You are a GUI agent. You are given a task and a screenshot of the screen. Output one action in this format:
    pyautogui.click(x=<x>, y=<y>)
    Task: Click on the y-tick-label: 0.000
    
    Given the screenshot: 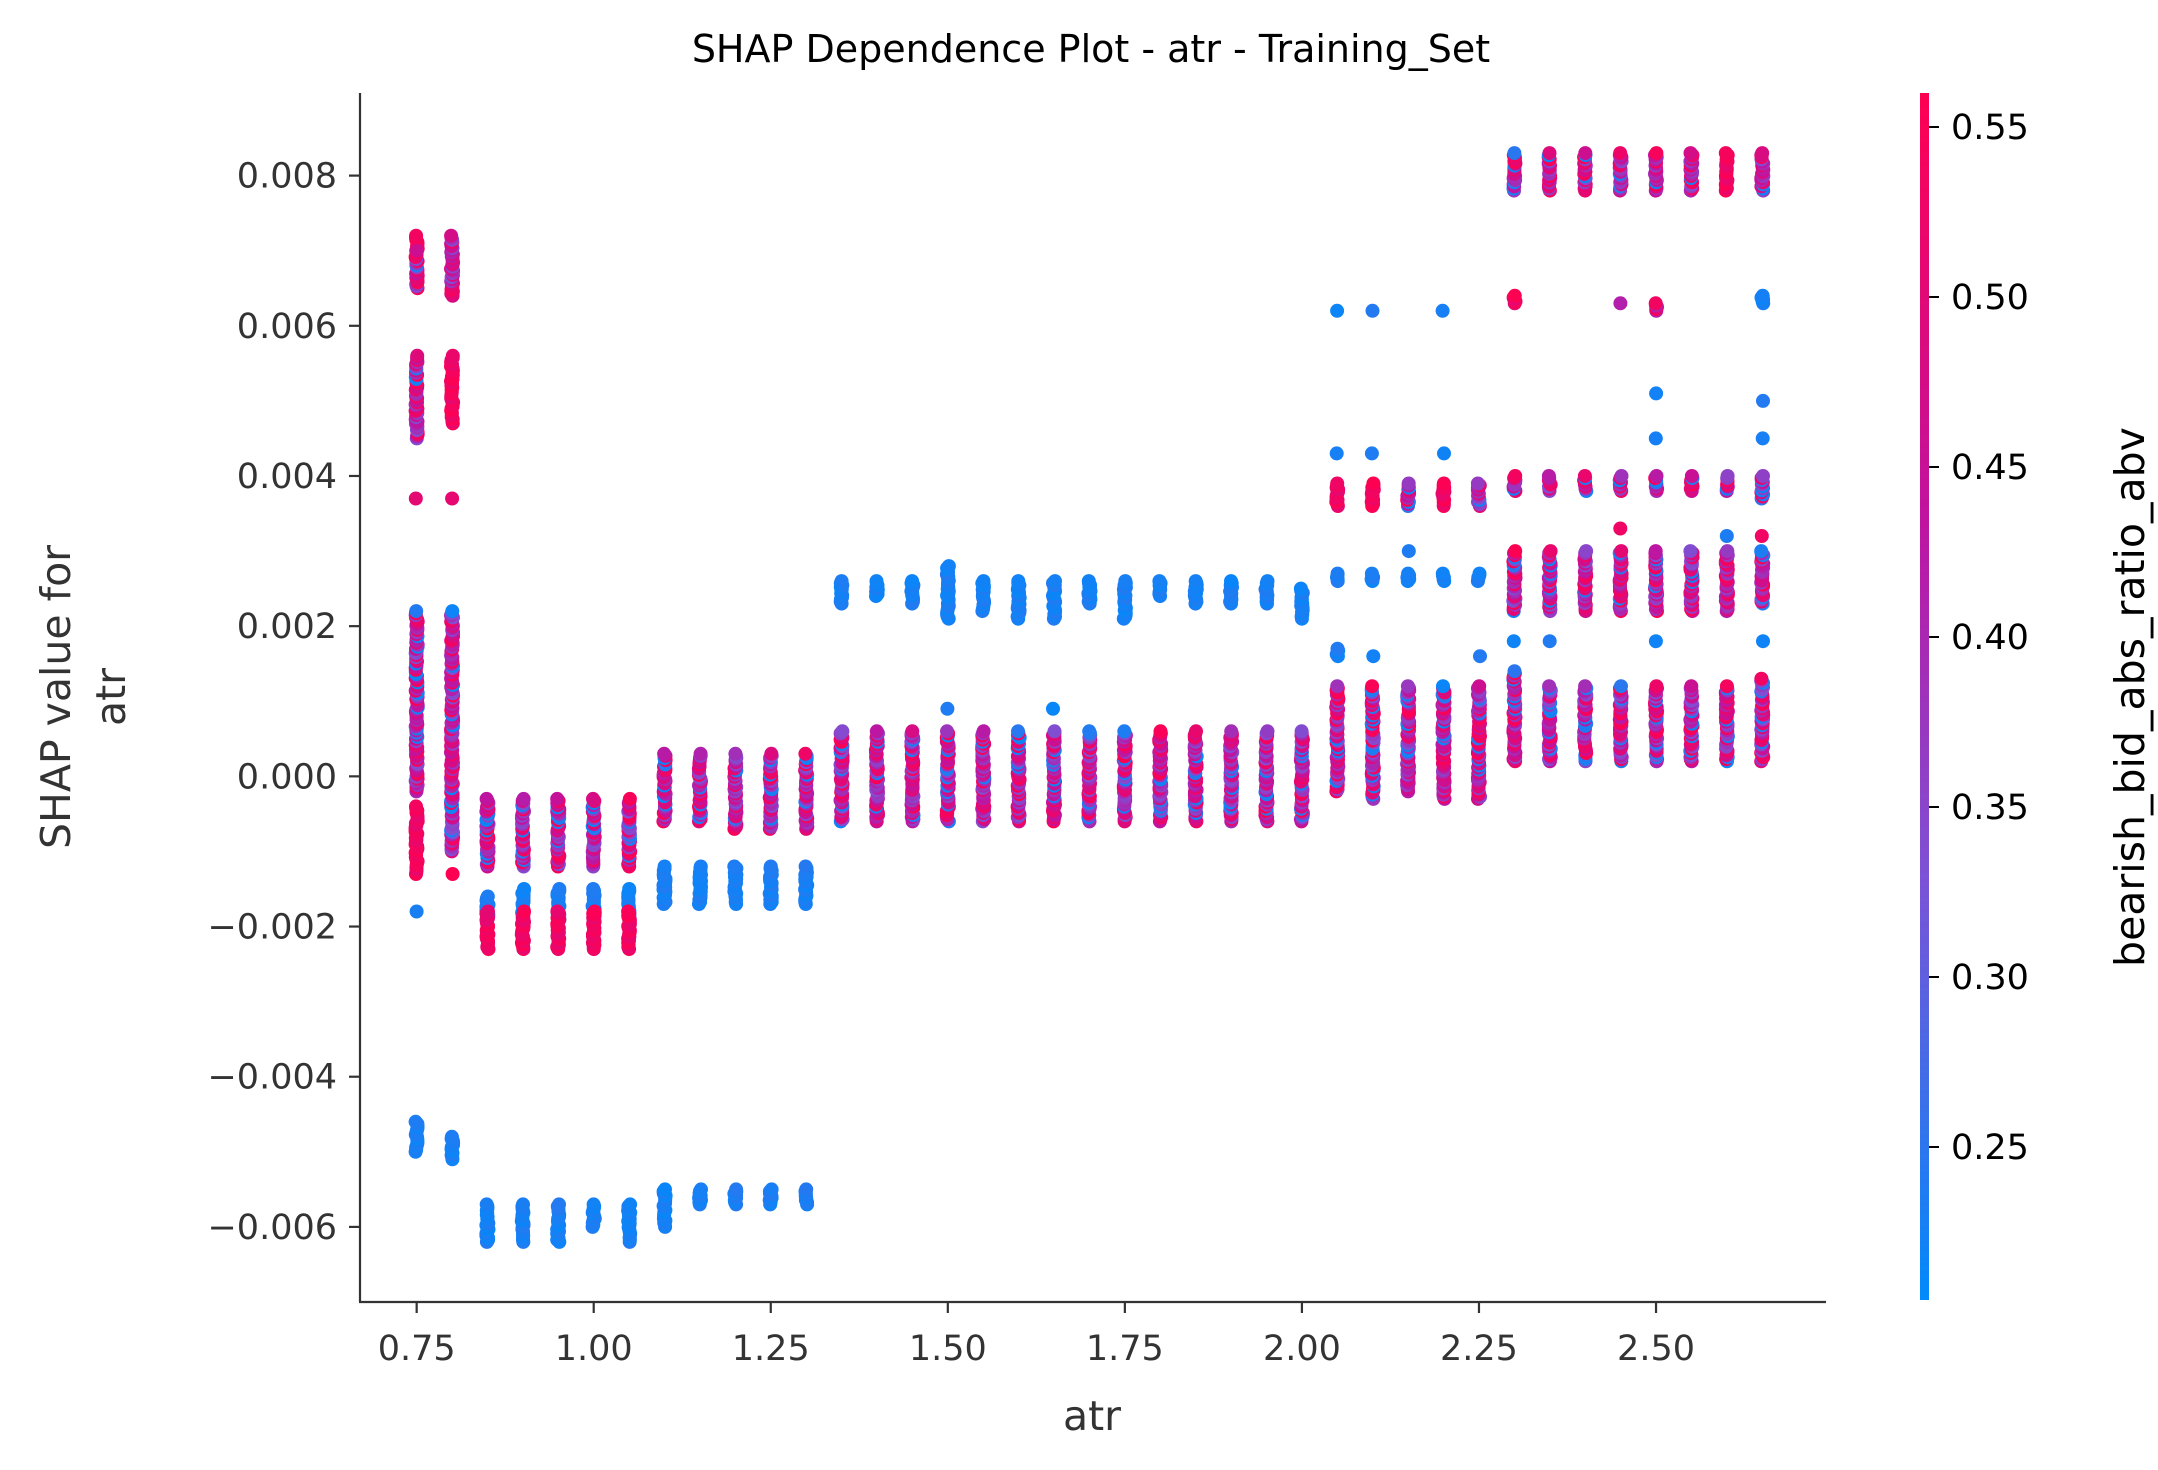 What is the action you would take?
    pyautogui.click(x=287, y=777)
    